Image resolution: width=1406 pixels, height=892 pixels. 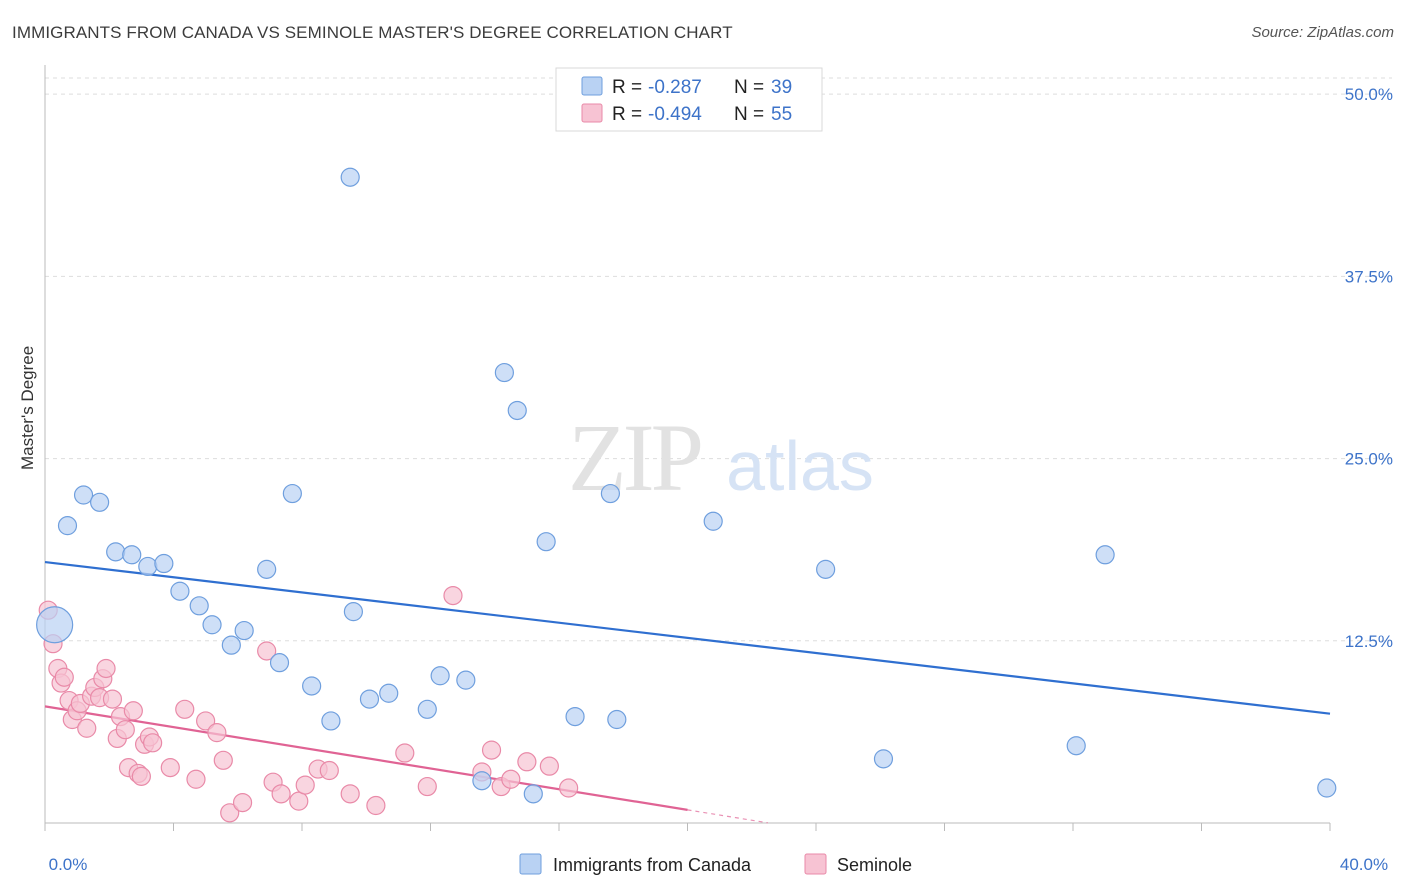 I want to click on watermark-zip: ZIP, so click(x=634, y=457).